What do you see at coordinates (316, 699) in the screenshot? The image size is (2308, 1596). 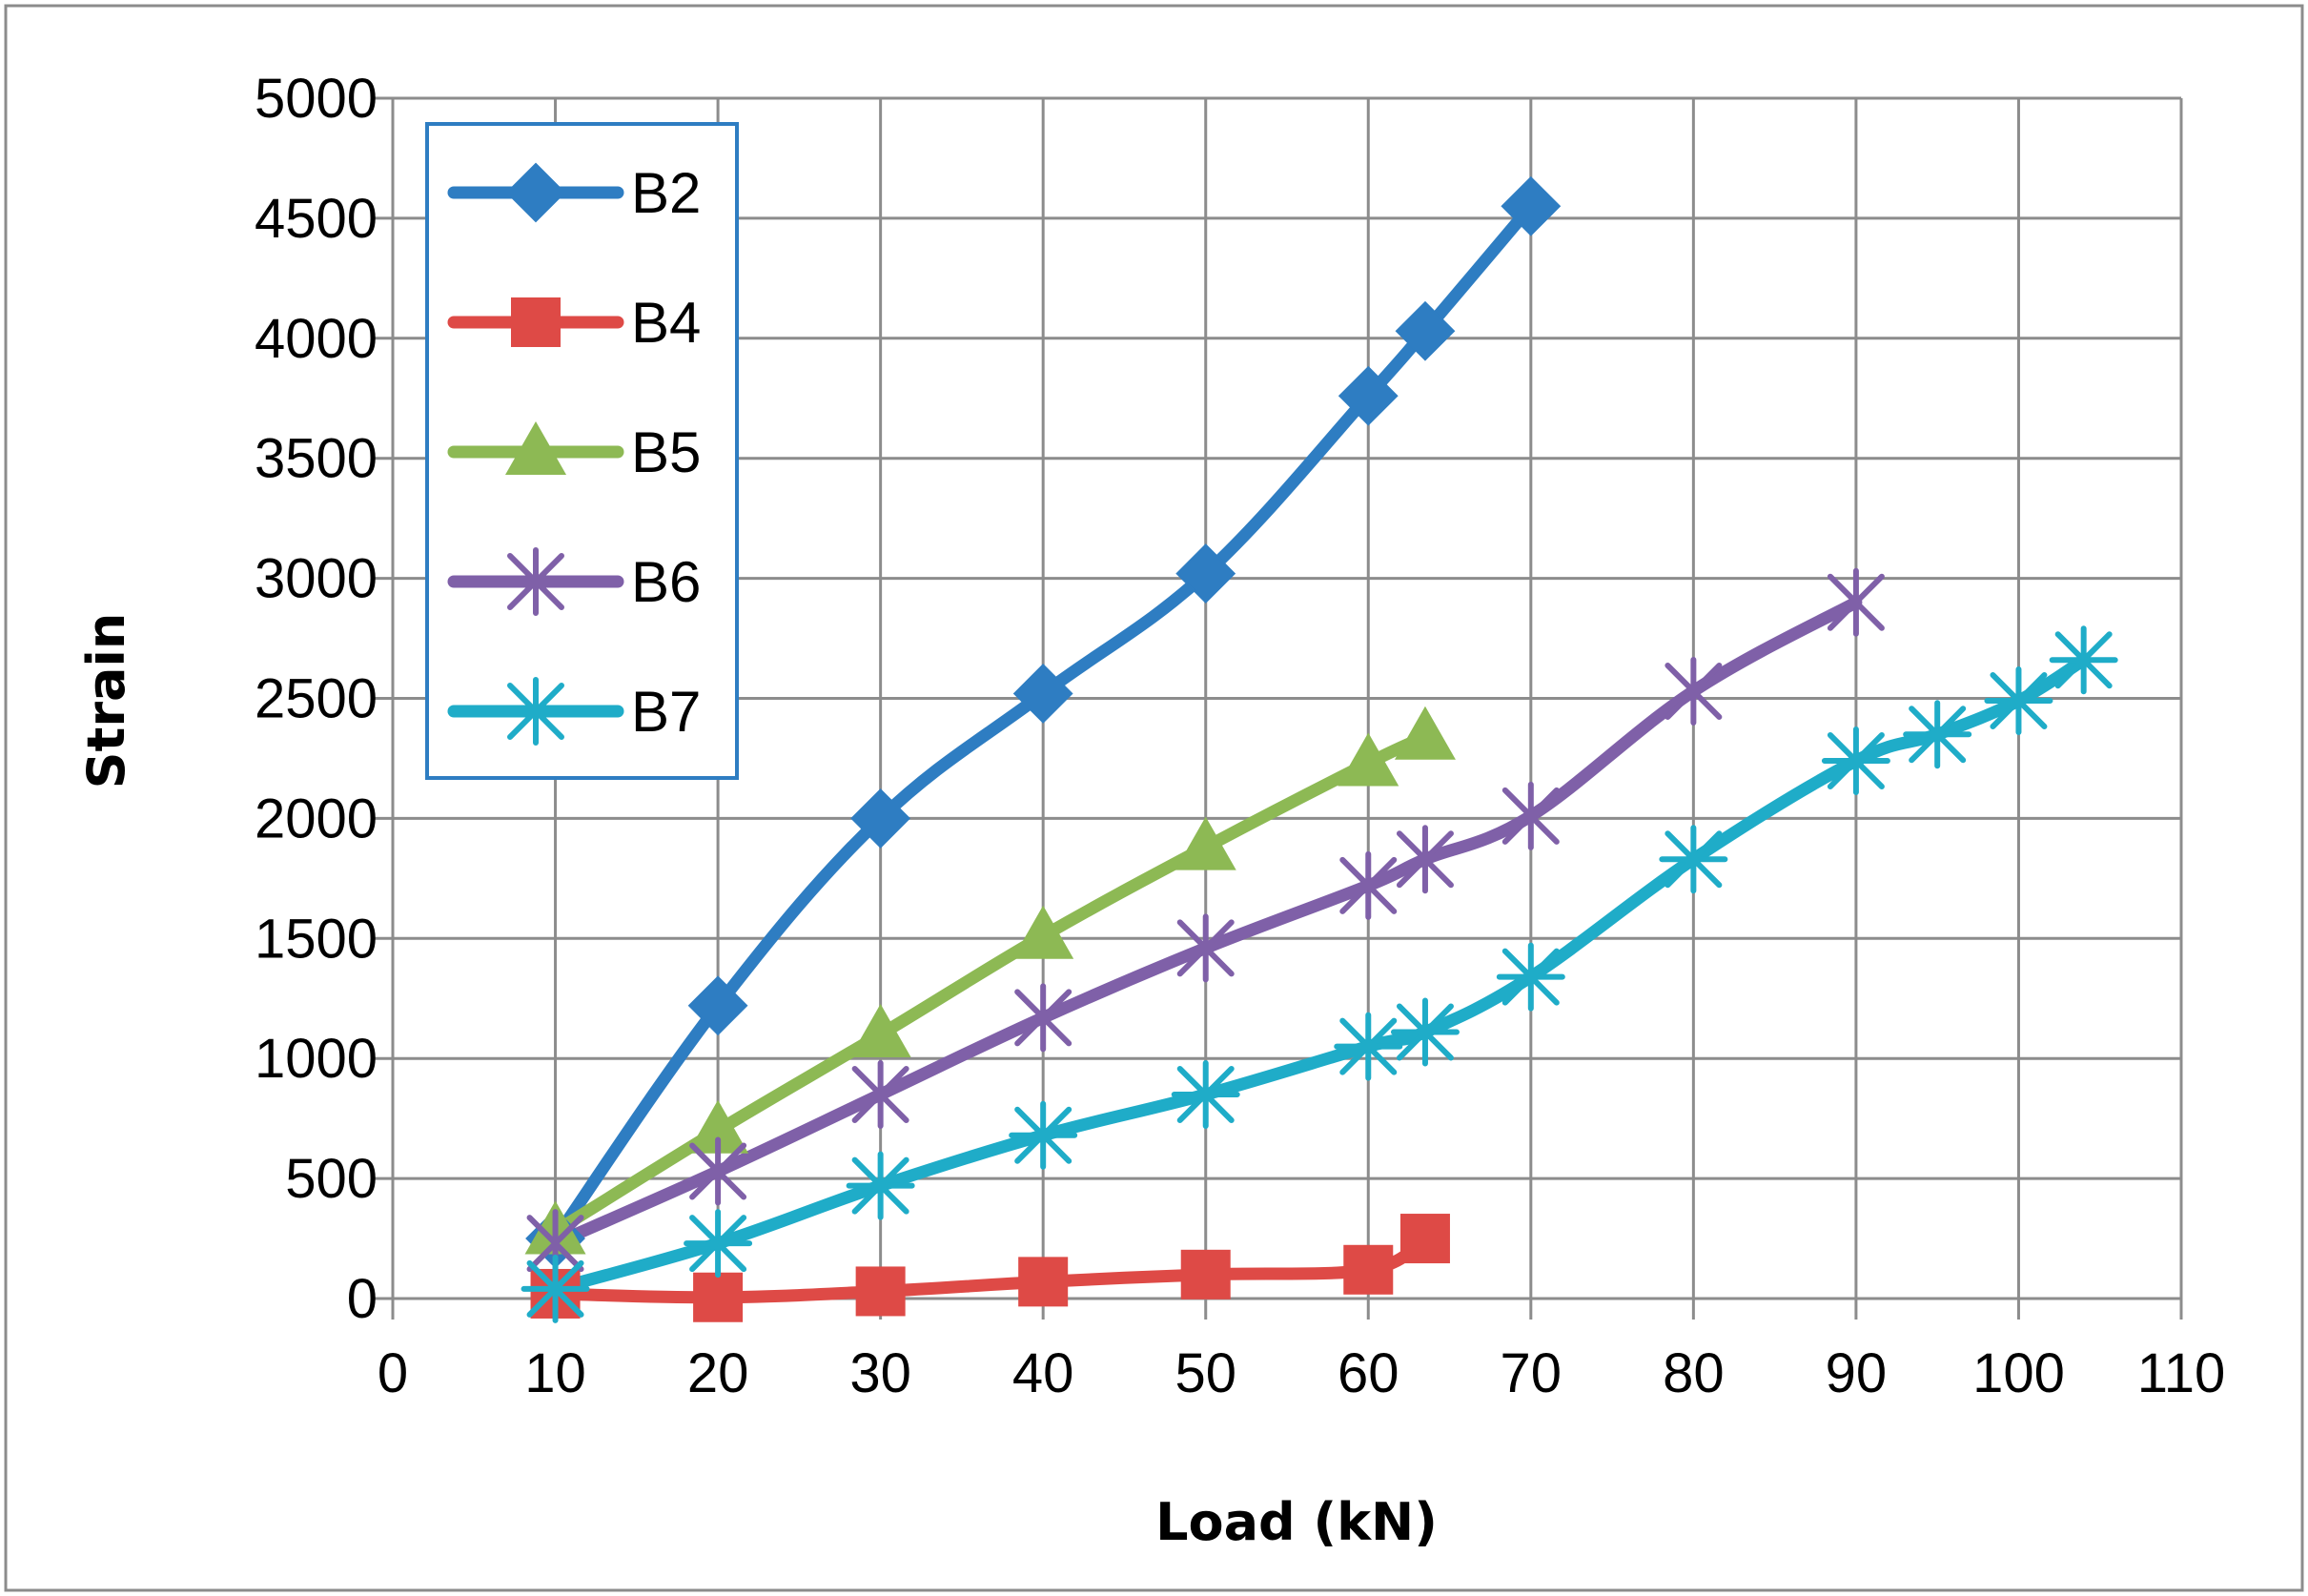 I see `y-tick-label: 2500` at bounding box center [316, 699].